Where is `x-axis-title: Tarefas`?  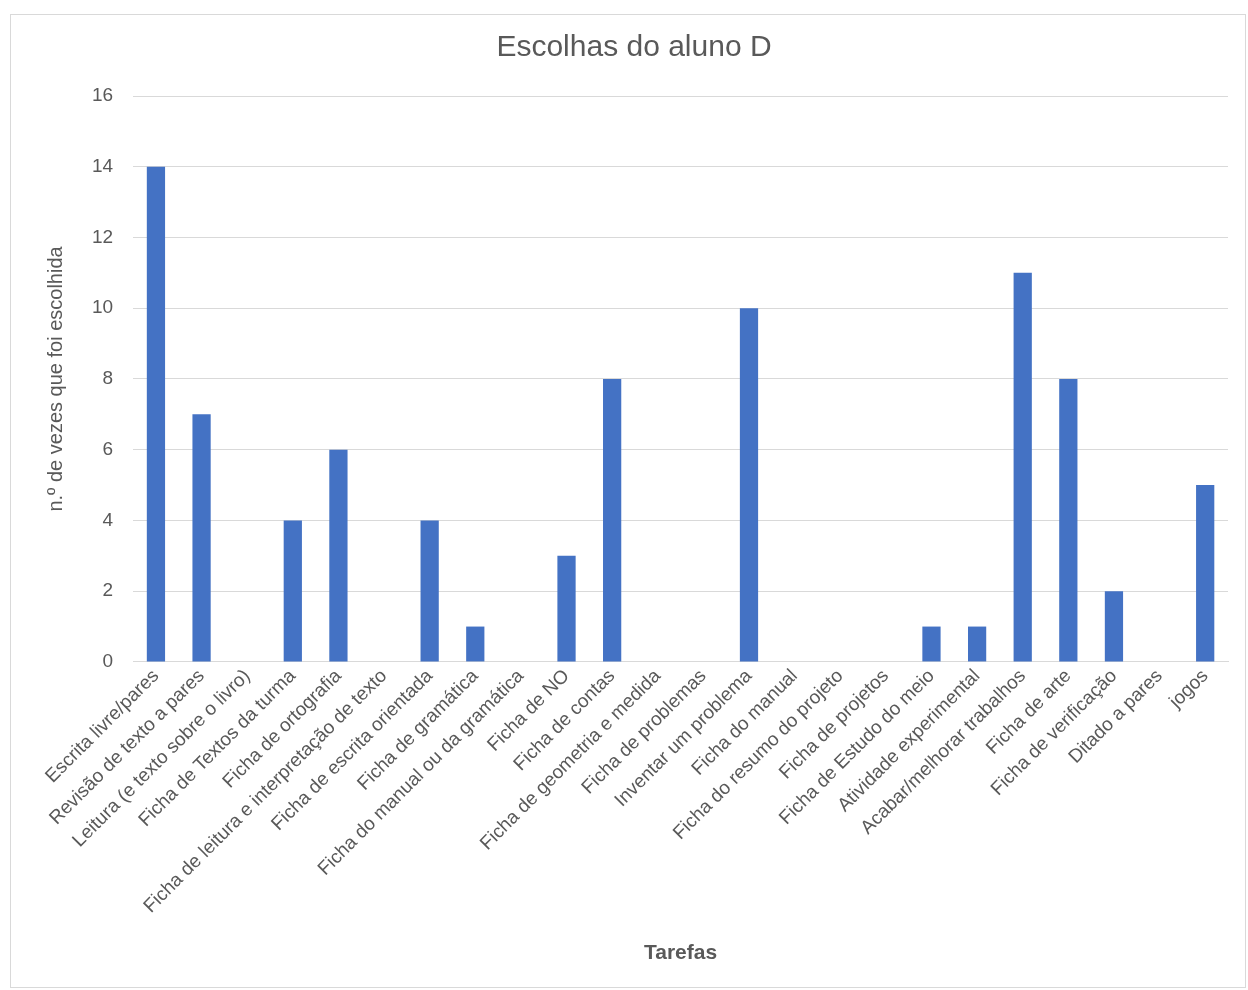
x-axis-title: Tarefas is located at coordinates (680, 952).